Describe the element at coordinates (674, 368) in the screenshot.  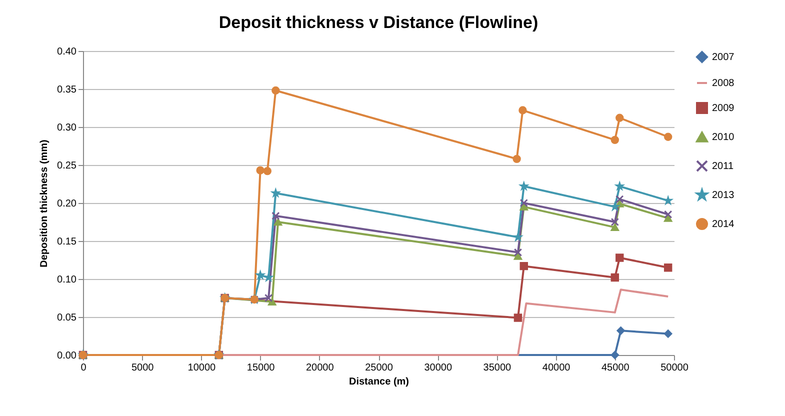
I see `x-tick-label: 50000` at that location.